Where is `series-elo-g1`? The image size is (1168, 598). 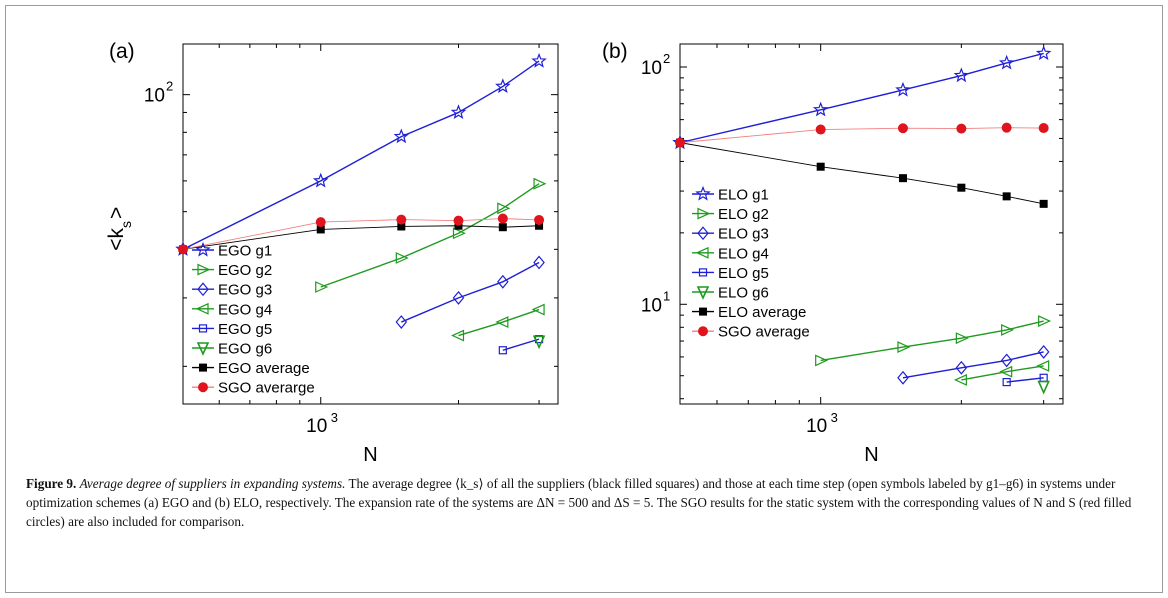 series-elo-g1 is located at coordinates (862, 97).